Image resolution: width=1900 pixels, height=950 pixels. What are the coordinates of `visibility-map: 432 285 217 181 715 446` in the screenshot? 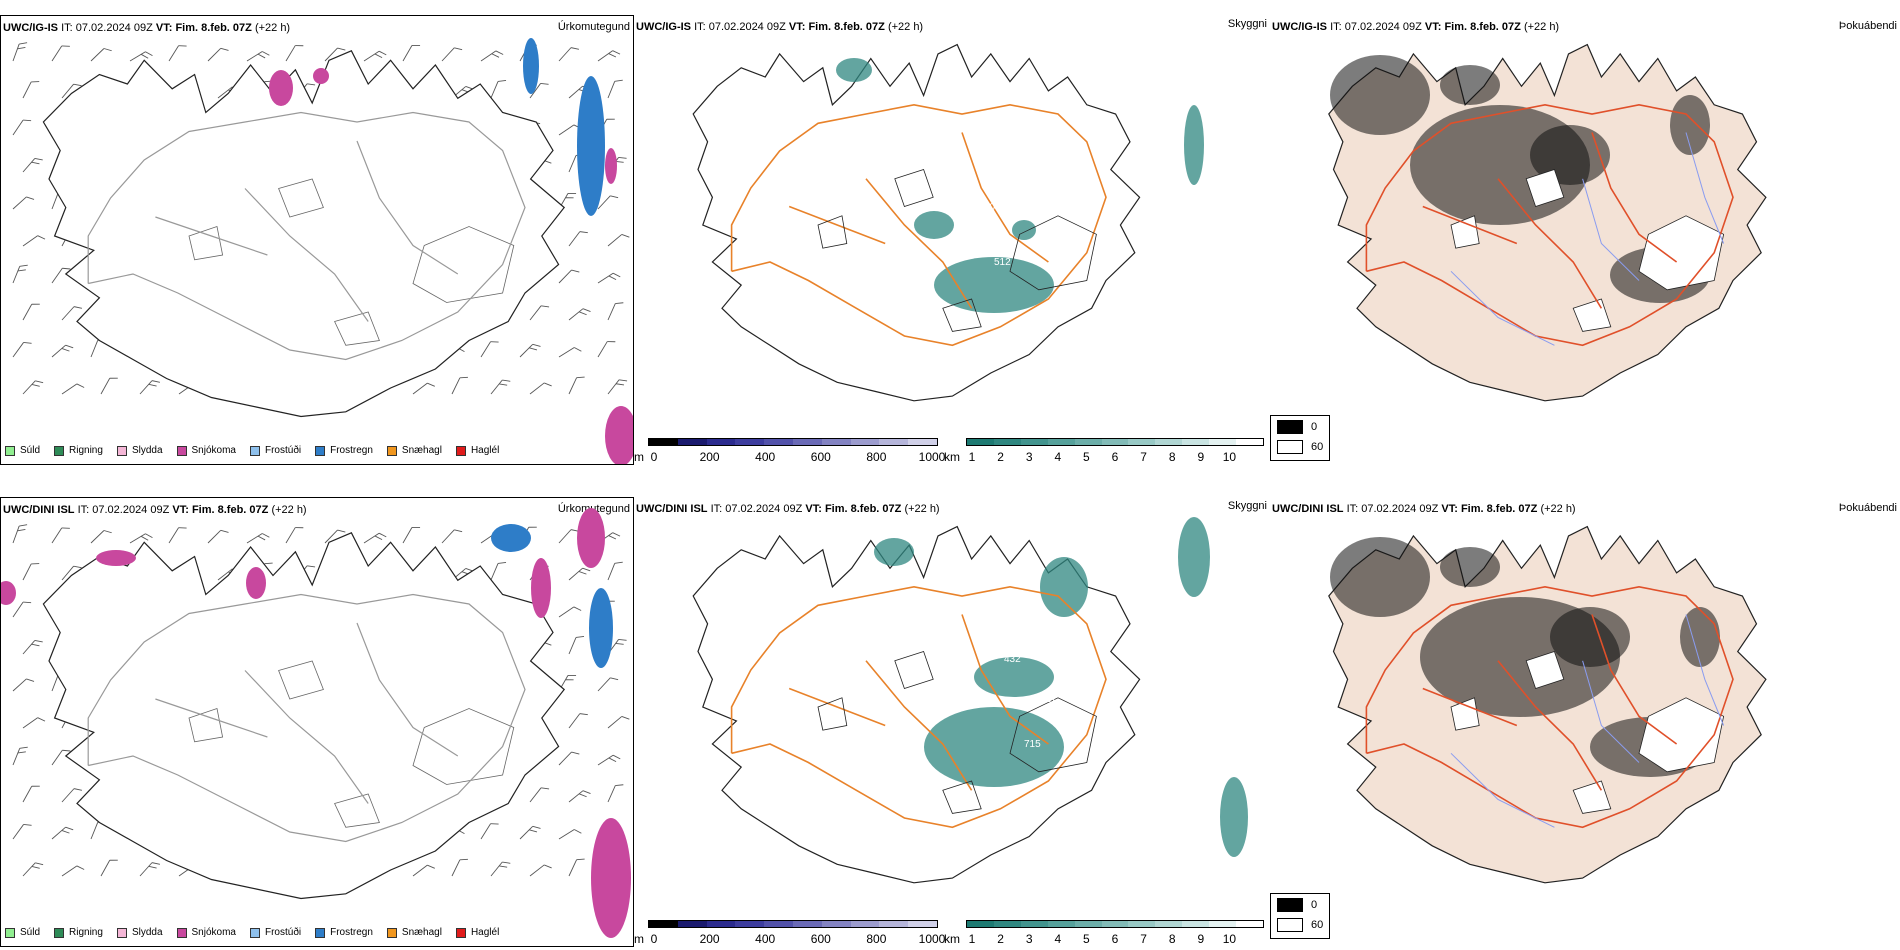 It's located at (970, 700).